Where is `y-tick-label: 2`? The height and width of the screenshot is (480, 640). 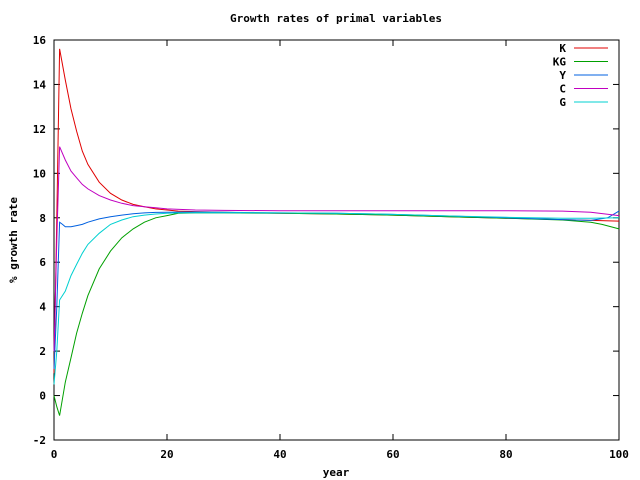
y-tick-label: 2 is located at coordinates (42, 351).